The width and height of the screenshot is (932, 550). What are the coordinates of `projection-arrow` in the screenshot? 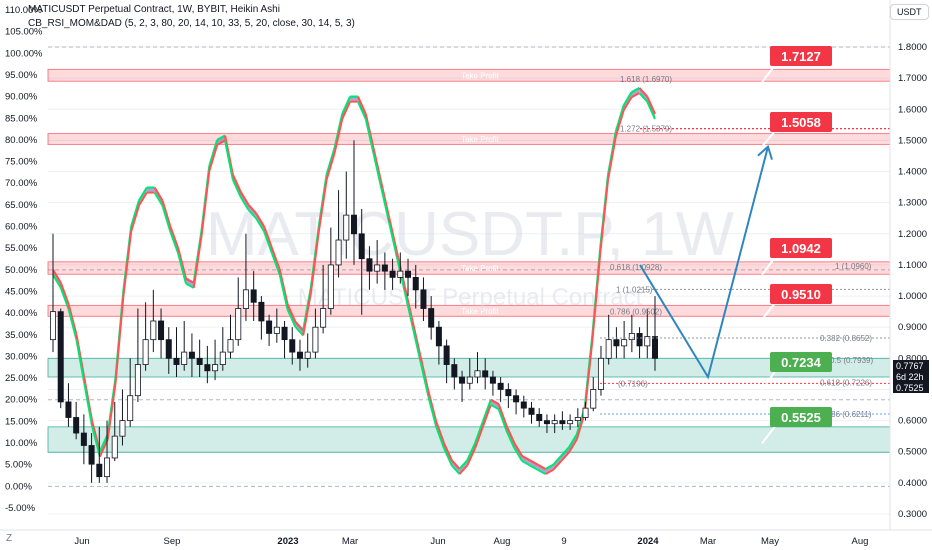 It's located at (706, 262).